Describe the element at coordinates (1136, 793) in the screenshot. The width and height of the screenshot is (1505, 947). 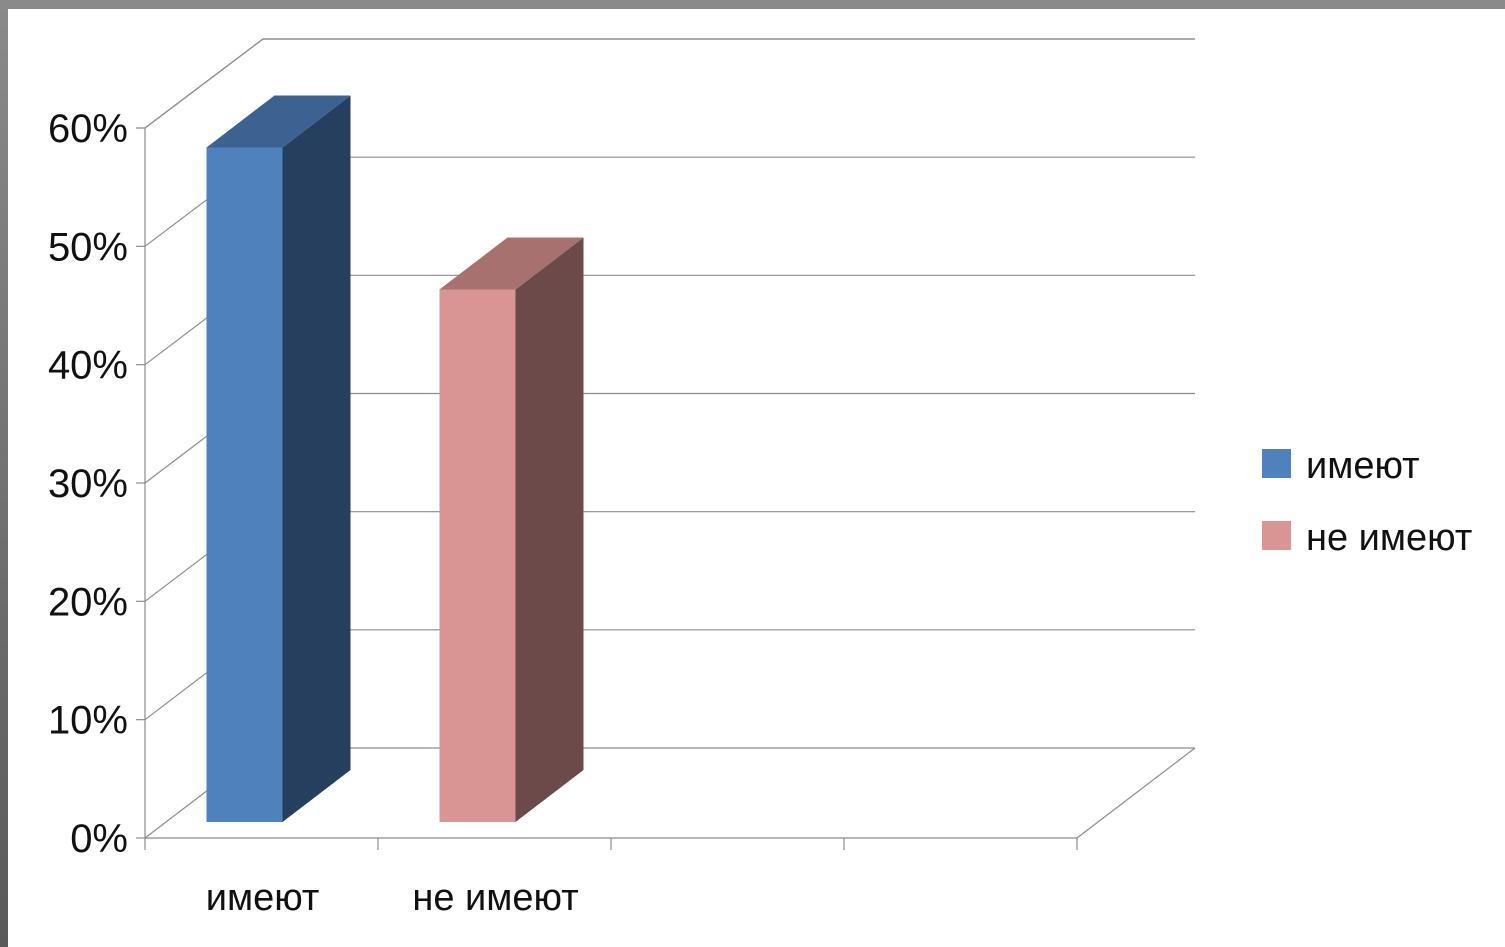
I see `floor-right-edge` at that location.